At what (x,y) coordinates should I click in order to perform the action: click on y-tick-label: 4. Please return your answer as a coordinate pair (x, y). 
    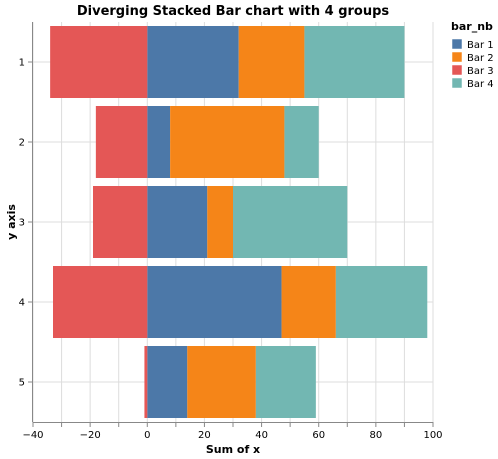
    Looking at the image, I should click on (22, 303).